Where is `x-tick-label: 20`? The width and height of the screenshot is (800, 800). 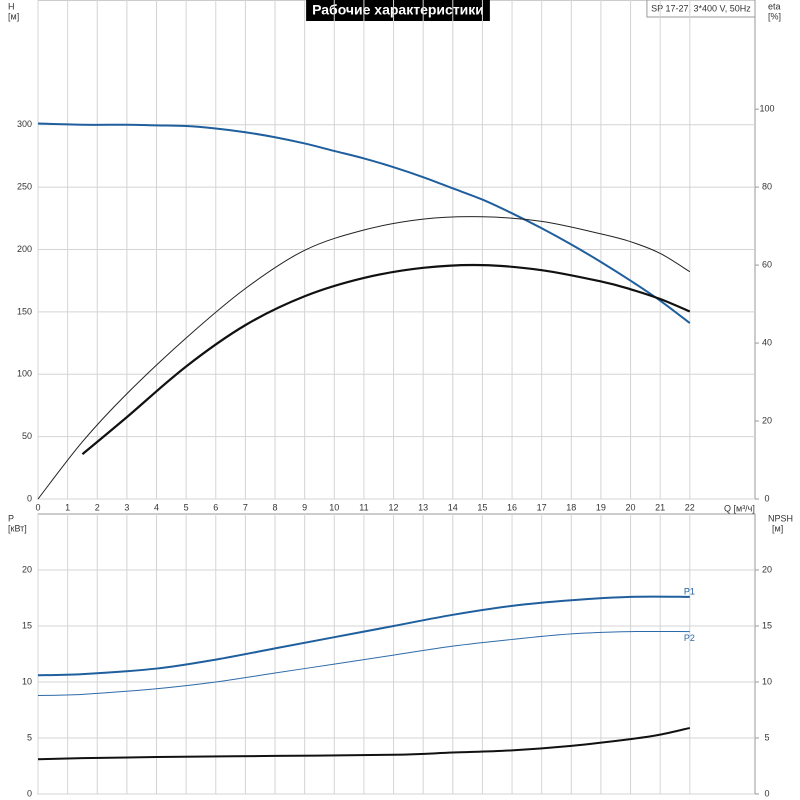 x-tick-label: 20 is located at coordinates (631, 507).